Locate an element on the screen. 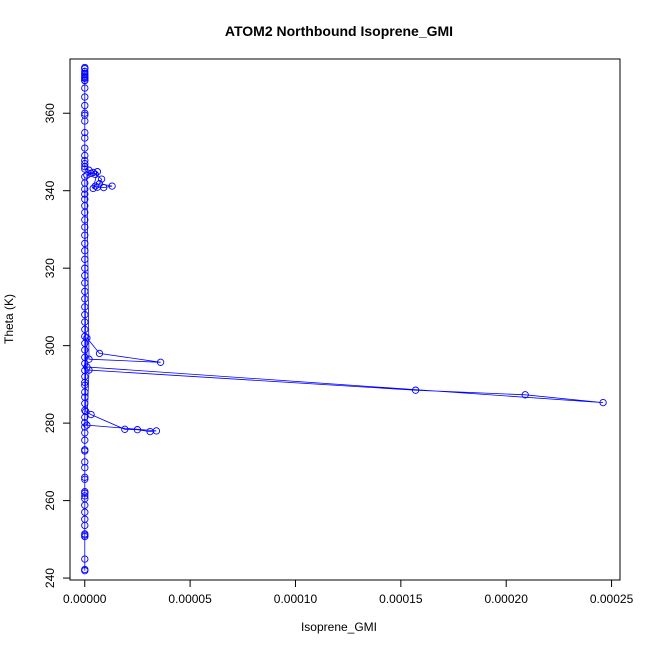 This screenshot has height=650, width=650. y-tick-label: 280 is located at coordinates (50, 423).